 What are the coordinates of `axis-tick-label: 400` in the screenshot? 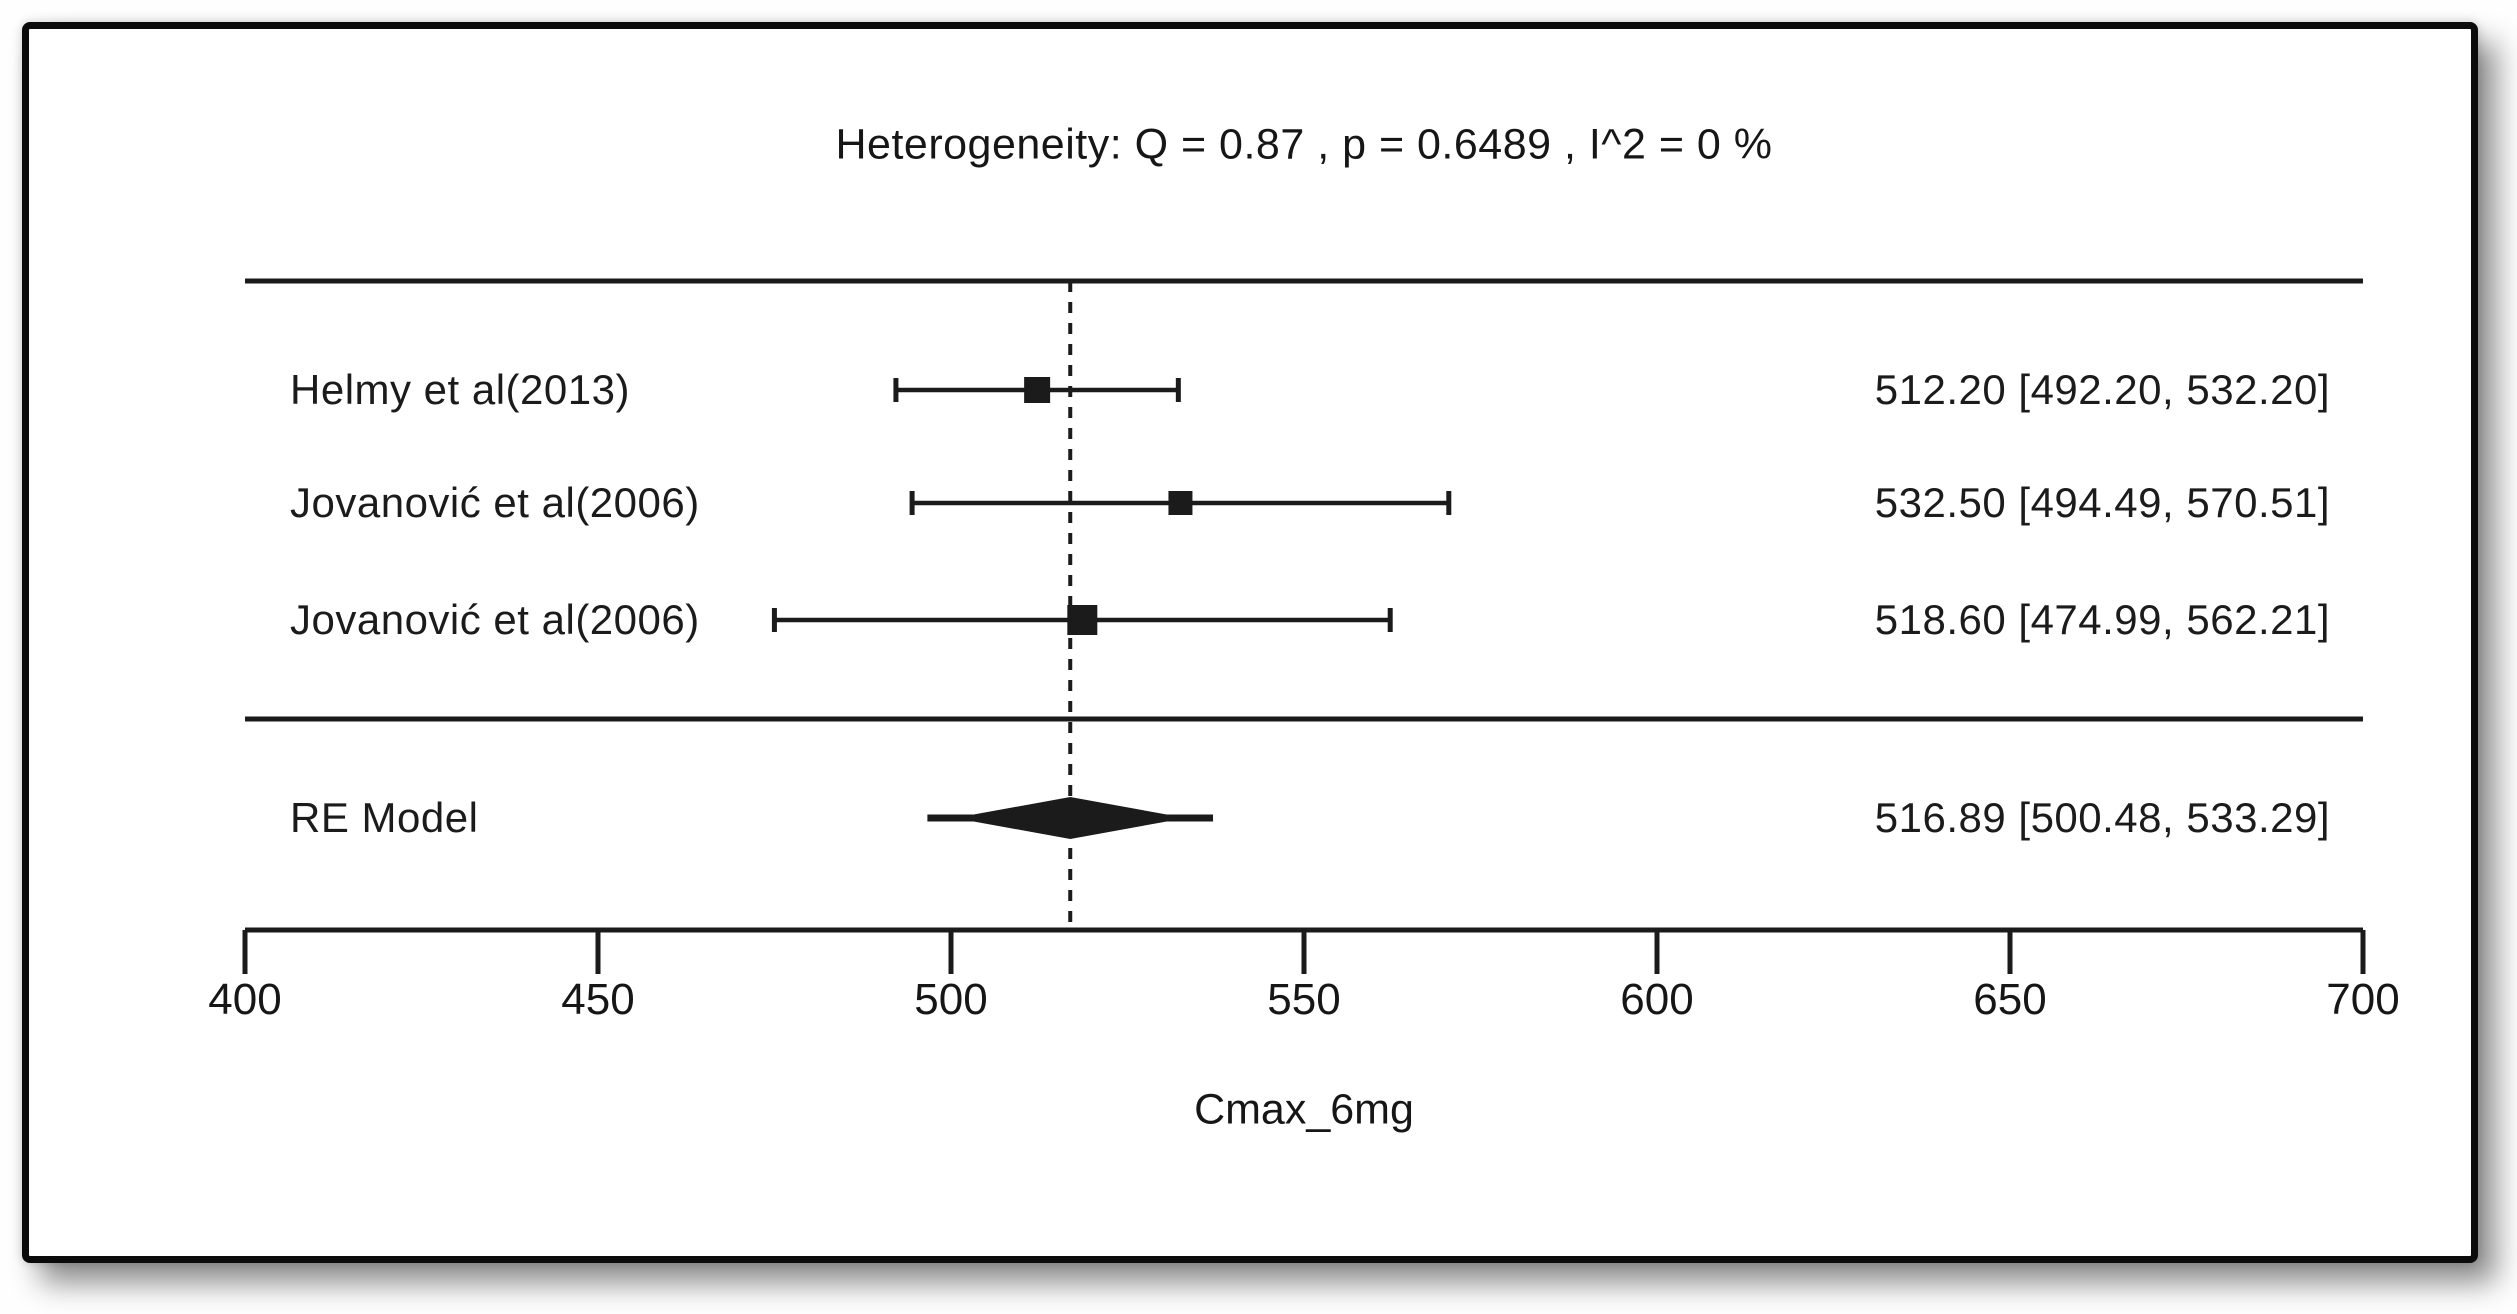 It's located at (245, 999).